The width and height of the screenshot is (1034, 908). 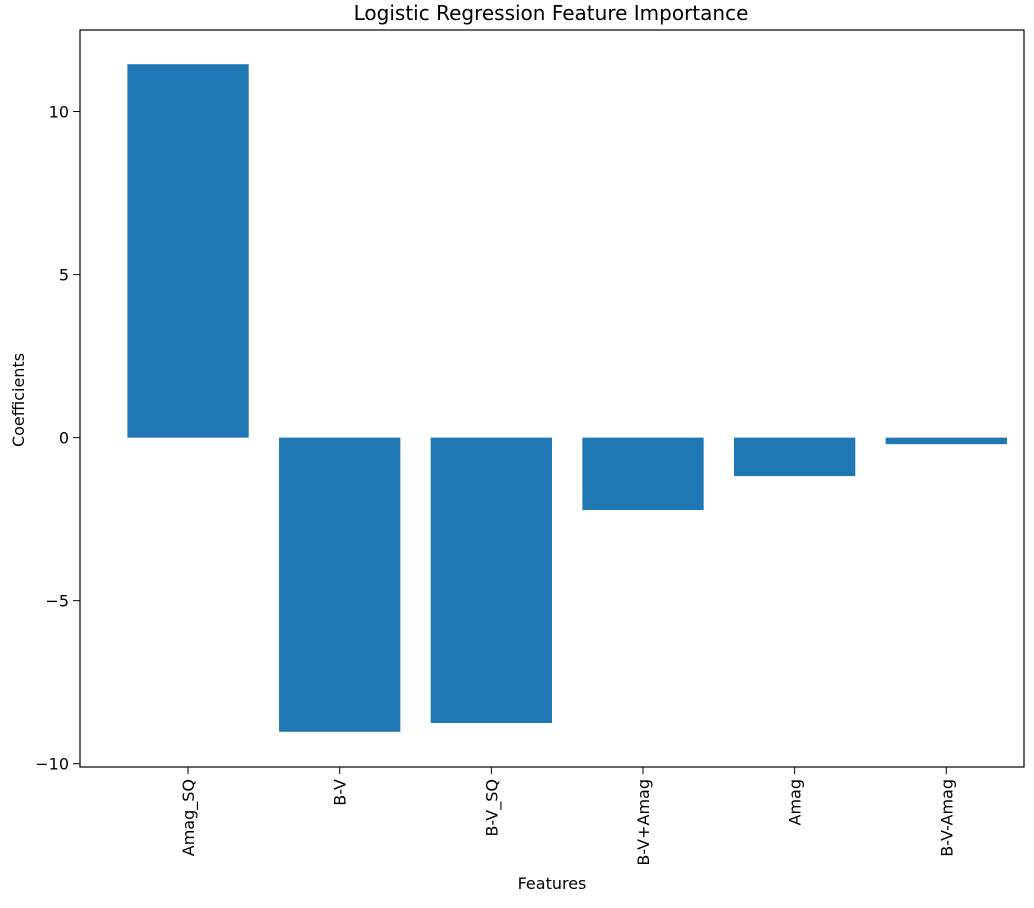 What do you see at coordinates (340, 584) in the screenshot?
I see `bar-B-V` at bounding box center [340, 584].